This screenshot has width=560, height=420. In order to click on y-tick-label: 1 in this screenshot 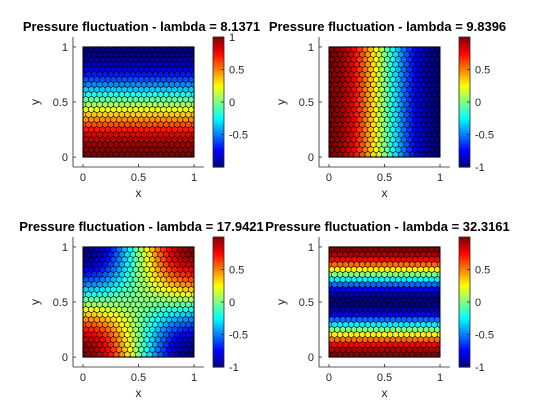, I will do `click(311, 48)`.